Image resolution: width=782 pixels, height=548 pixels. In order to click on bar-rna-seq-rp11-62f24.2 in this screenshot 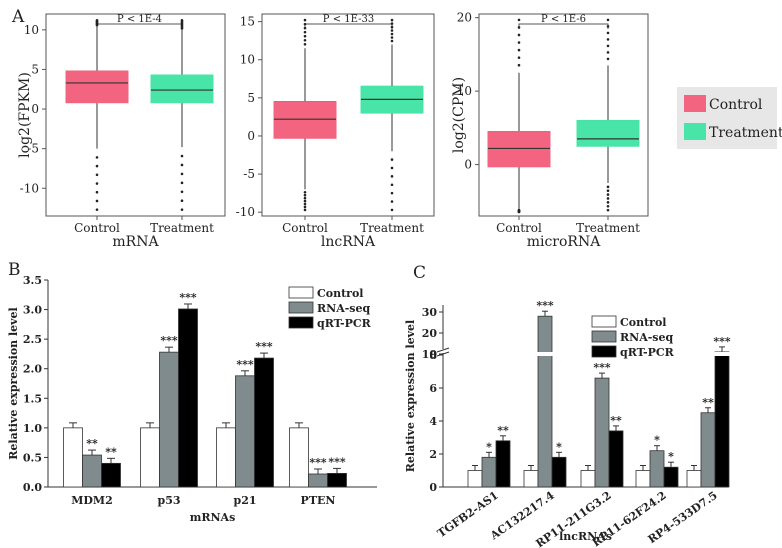, I will do `click(657, 469)`.